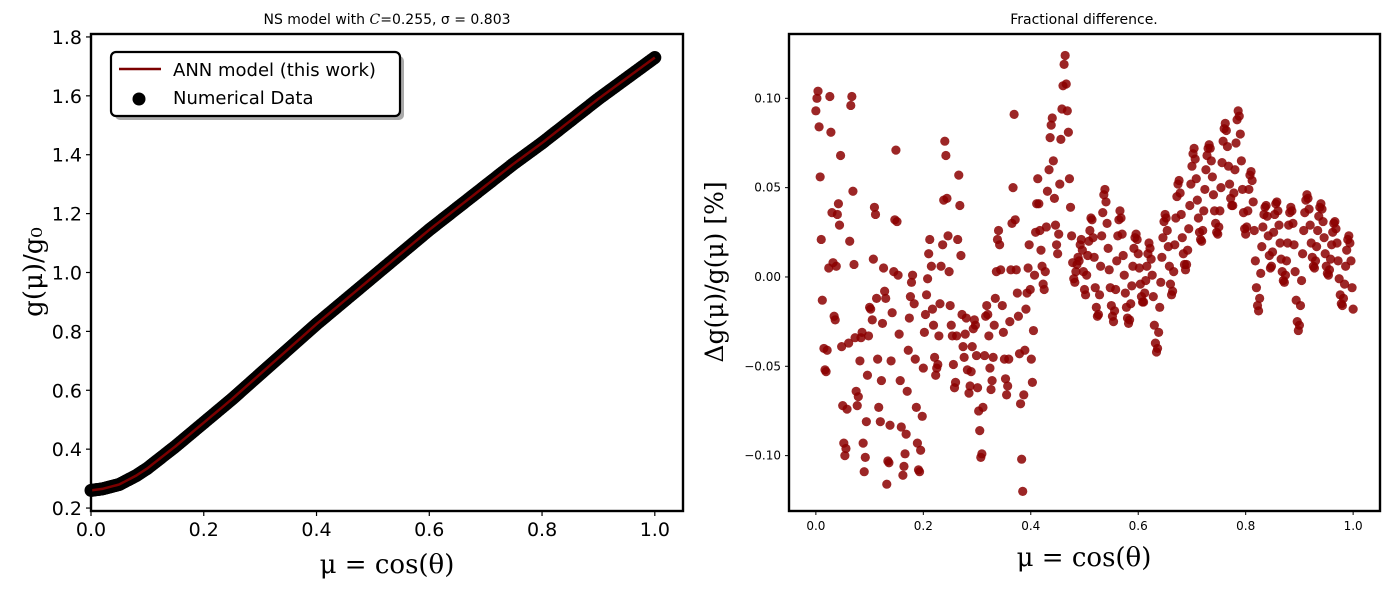 The image size is (1389, 590). What do you see at coordinates (67, 332) in the screenshot?
I see `left-ytick-label: 0.8` at bounding box center [67, 332].